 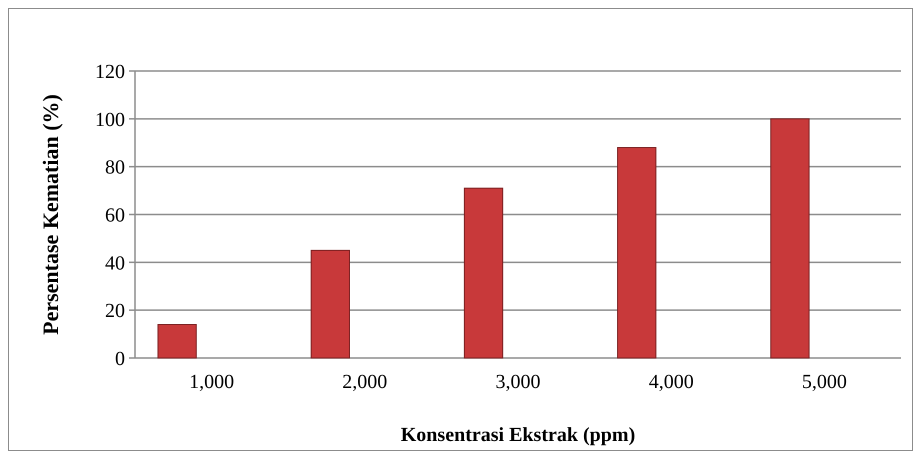 I want to click on y-tick-label: 120, so click(x=110, y=72).